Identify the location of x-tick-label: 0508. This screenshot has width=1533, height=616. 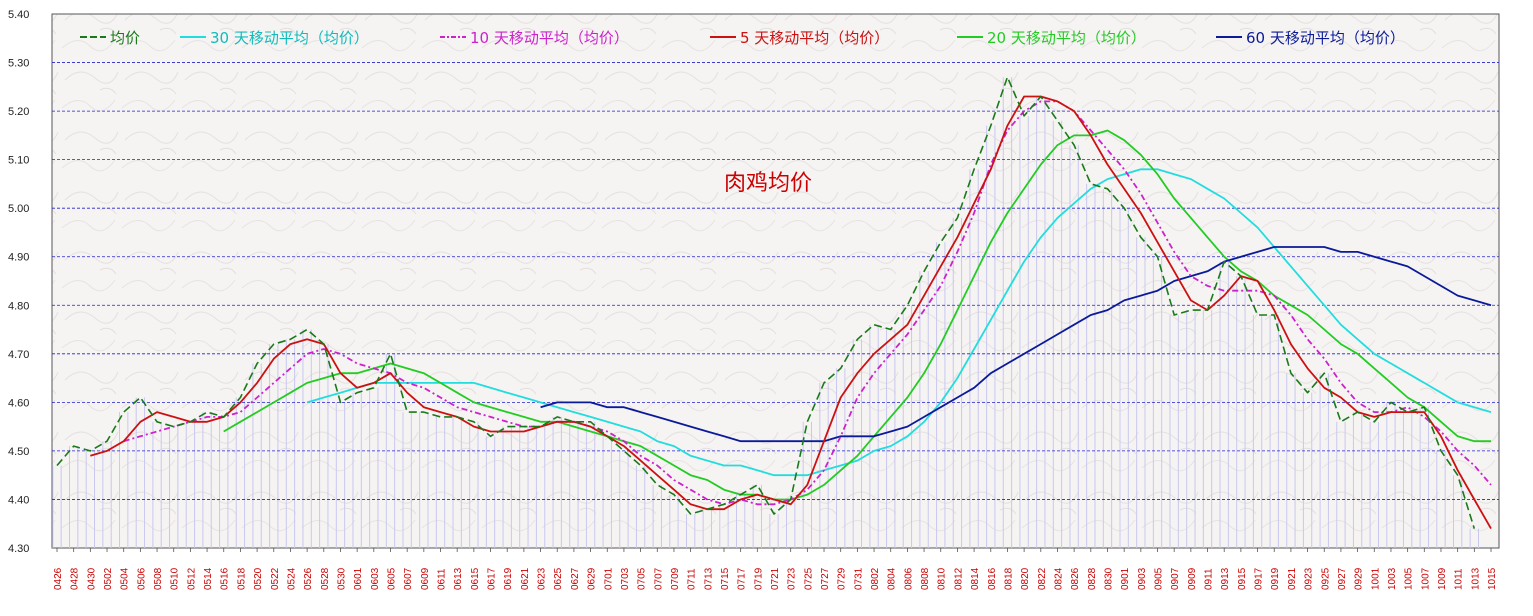
(158, 578).